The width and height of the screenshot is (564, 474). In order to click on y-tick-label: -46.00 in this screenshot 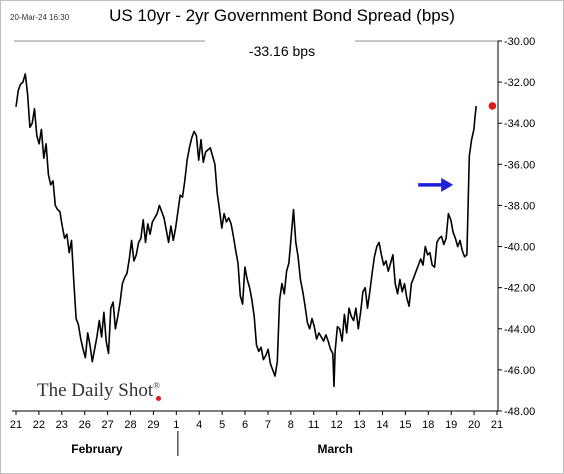, I will do `click(519, 371)`.